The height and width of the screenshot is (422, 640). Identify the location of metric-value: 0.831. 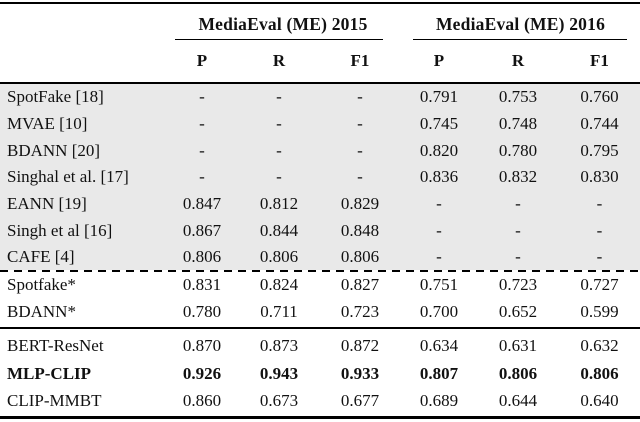
(202, 285).